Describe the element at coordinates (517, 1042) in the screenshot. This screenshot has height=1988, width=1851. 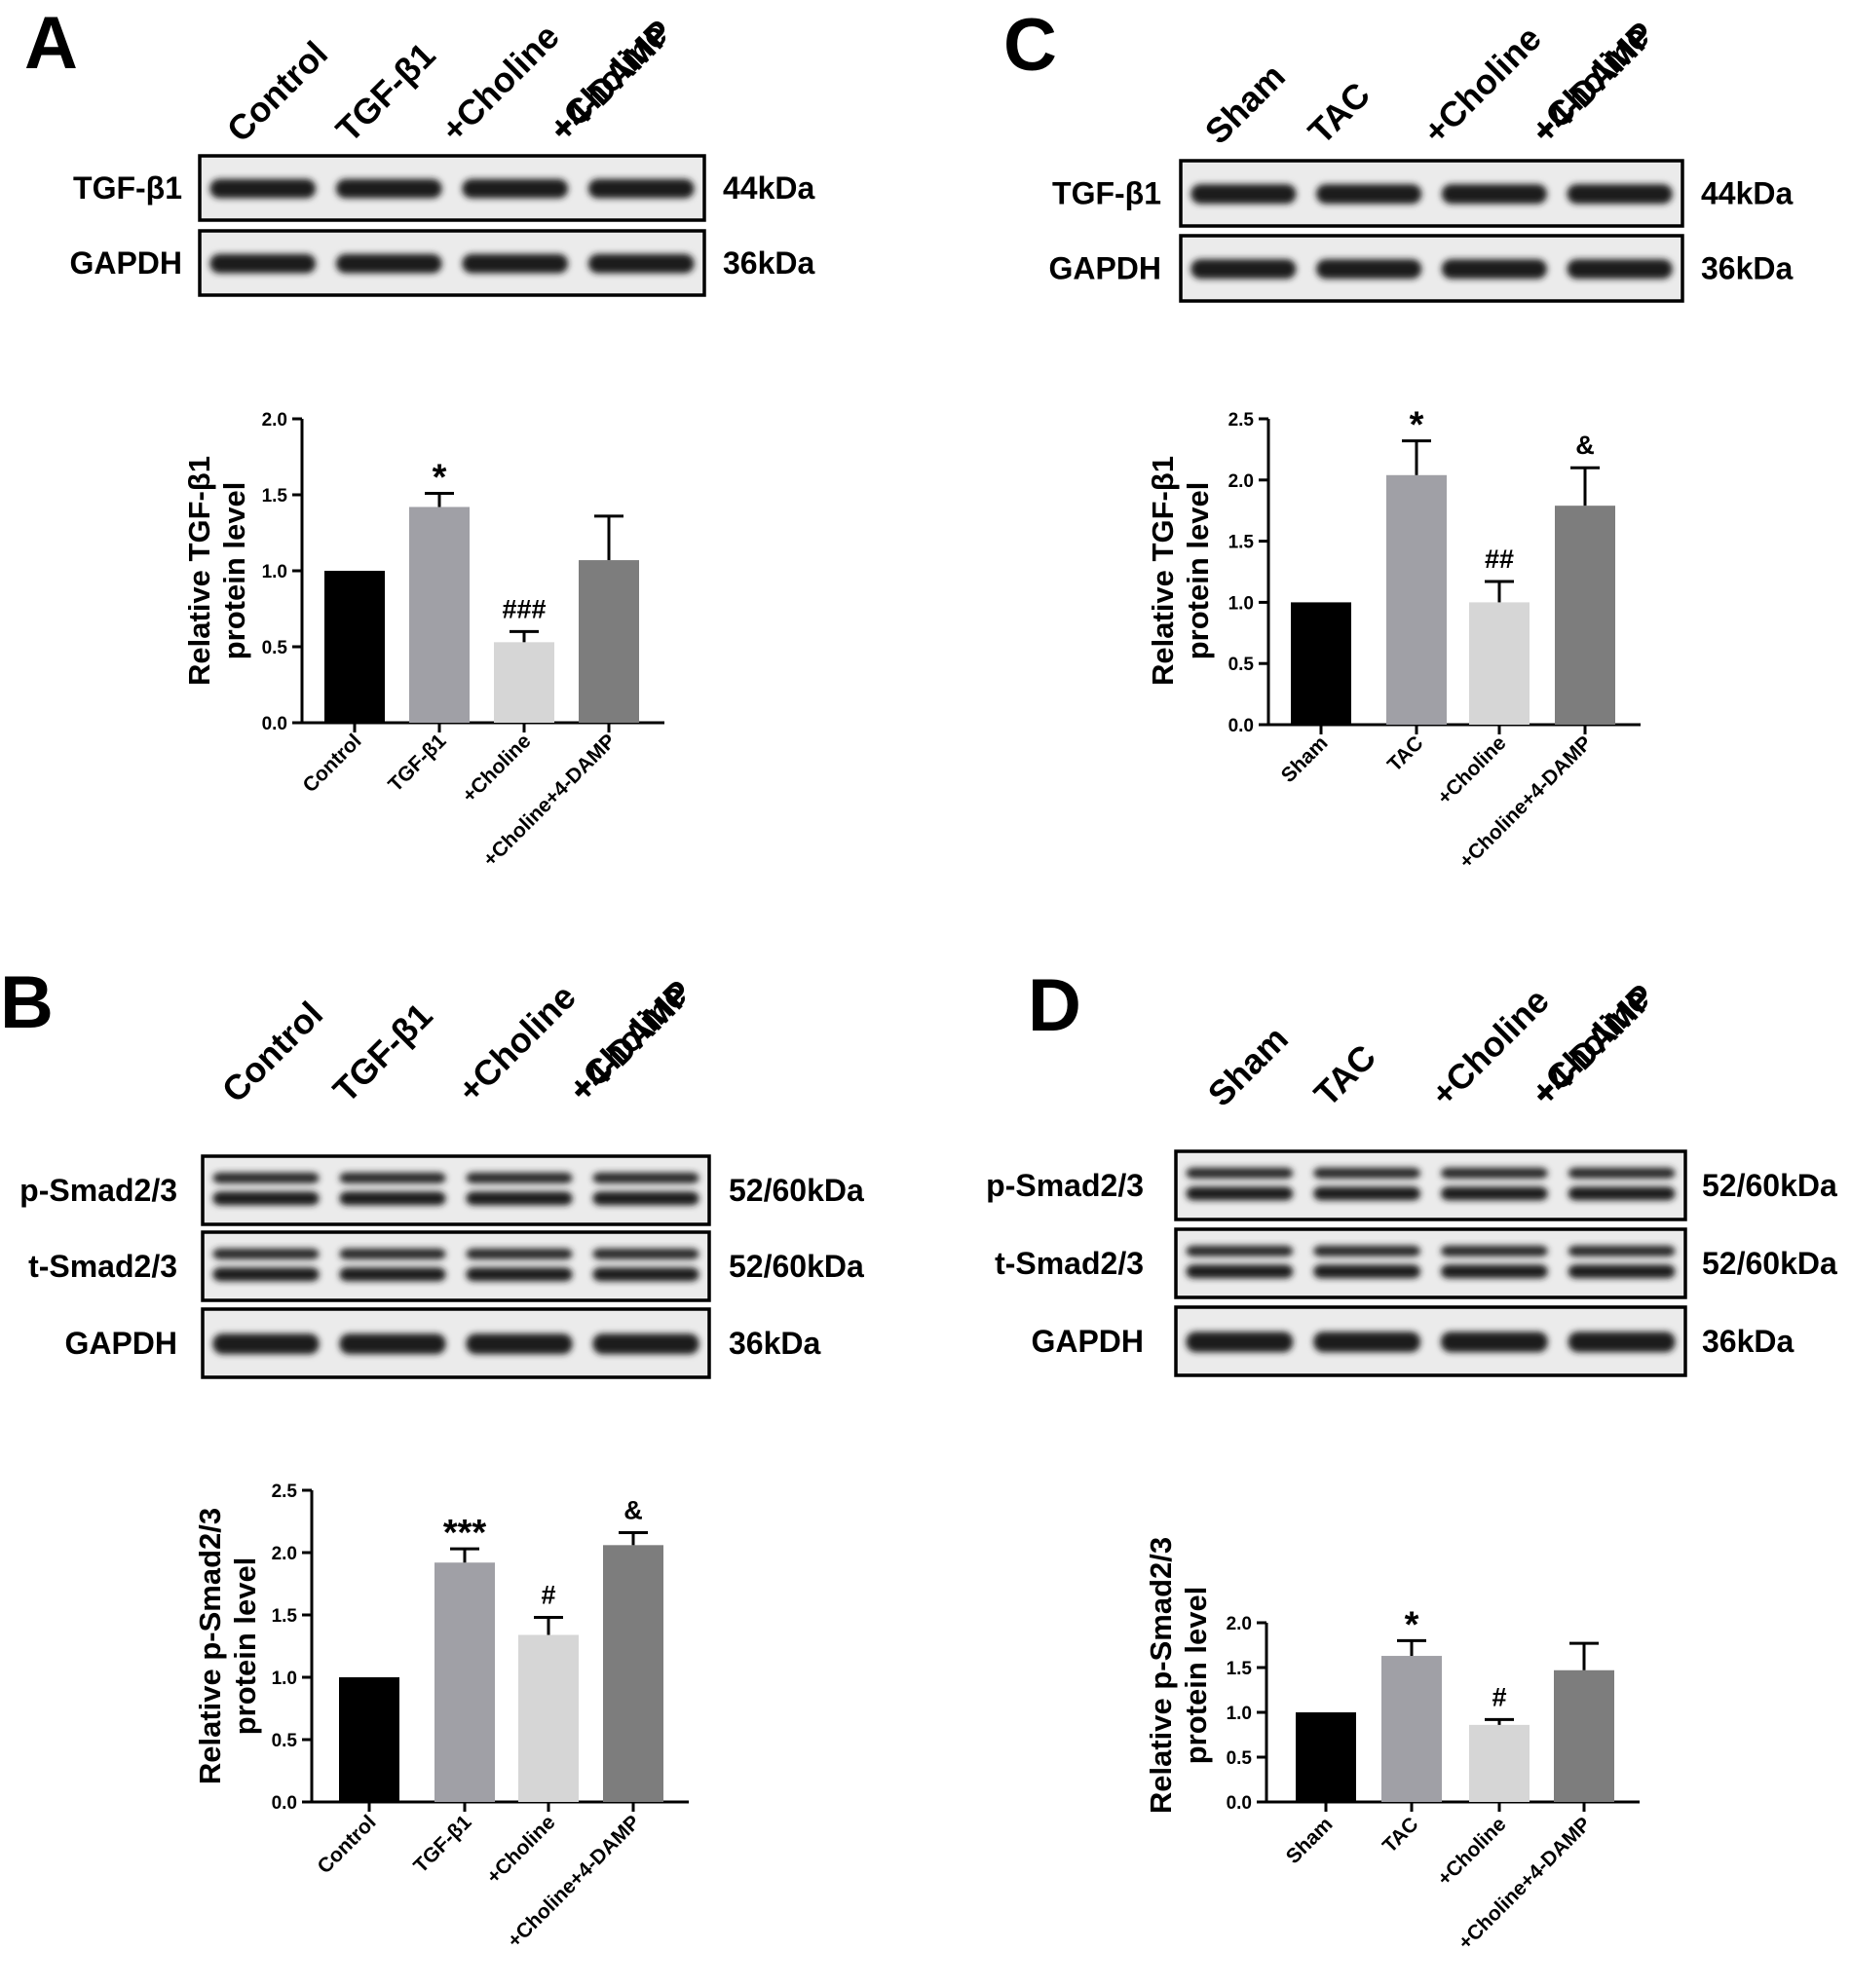
I see `lane-label: +Choline` at that location.